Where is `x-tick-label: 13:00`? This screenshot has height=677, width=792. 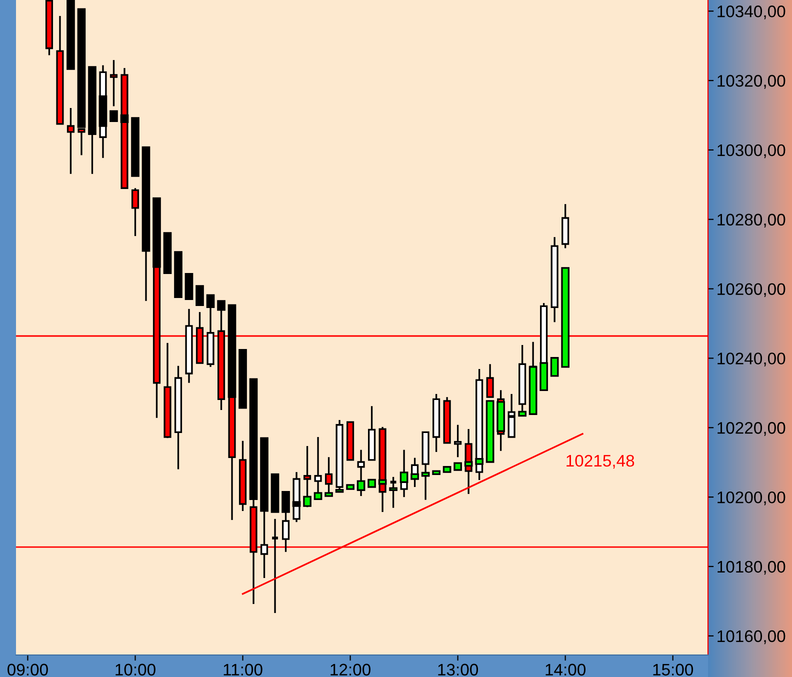 x-tick-label: 13:00 is located at coordinates (458, 670).